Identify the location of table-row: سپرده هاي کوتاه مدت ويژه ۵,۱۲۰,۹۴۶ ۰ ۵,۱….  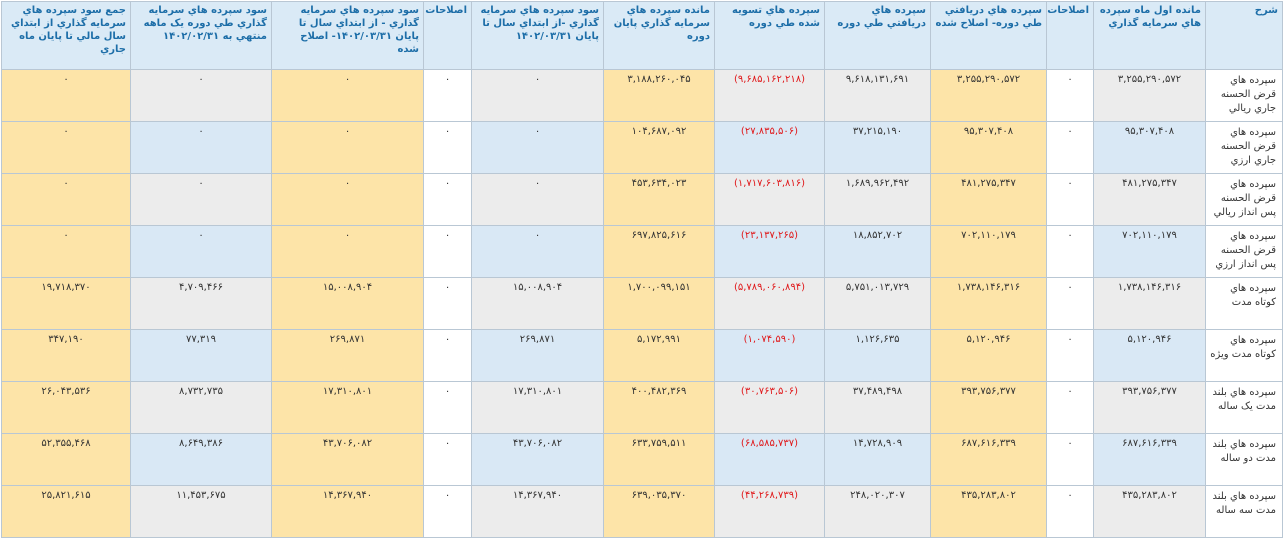
(642, 355).